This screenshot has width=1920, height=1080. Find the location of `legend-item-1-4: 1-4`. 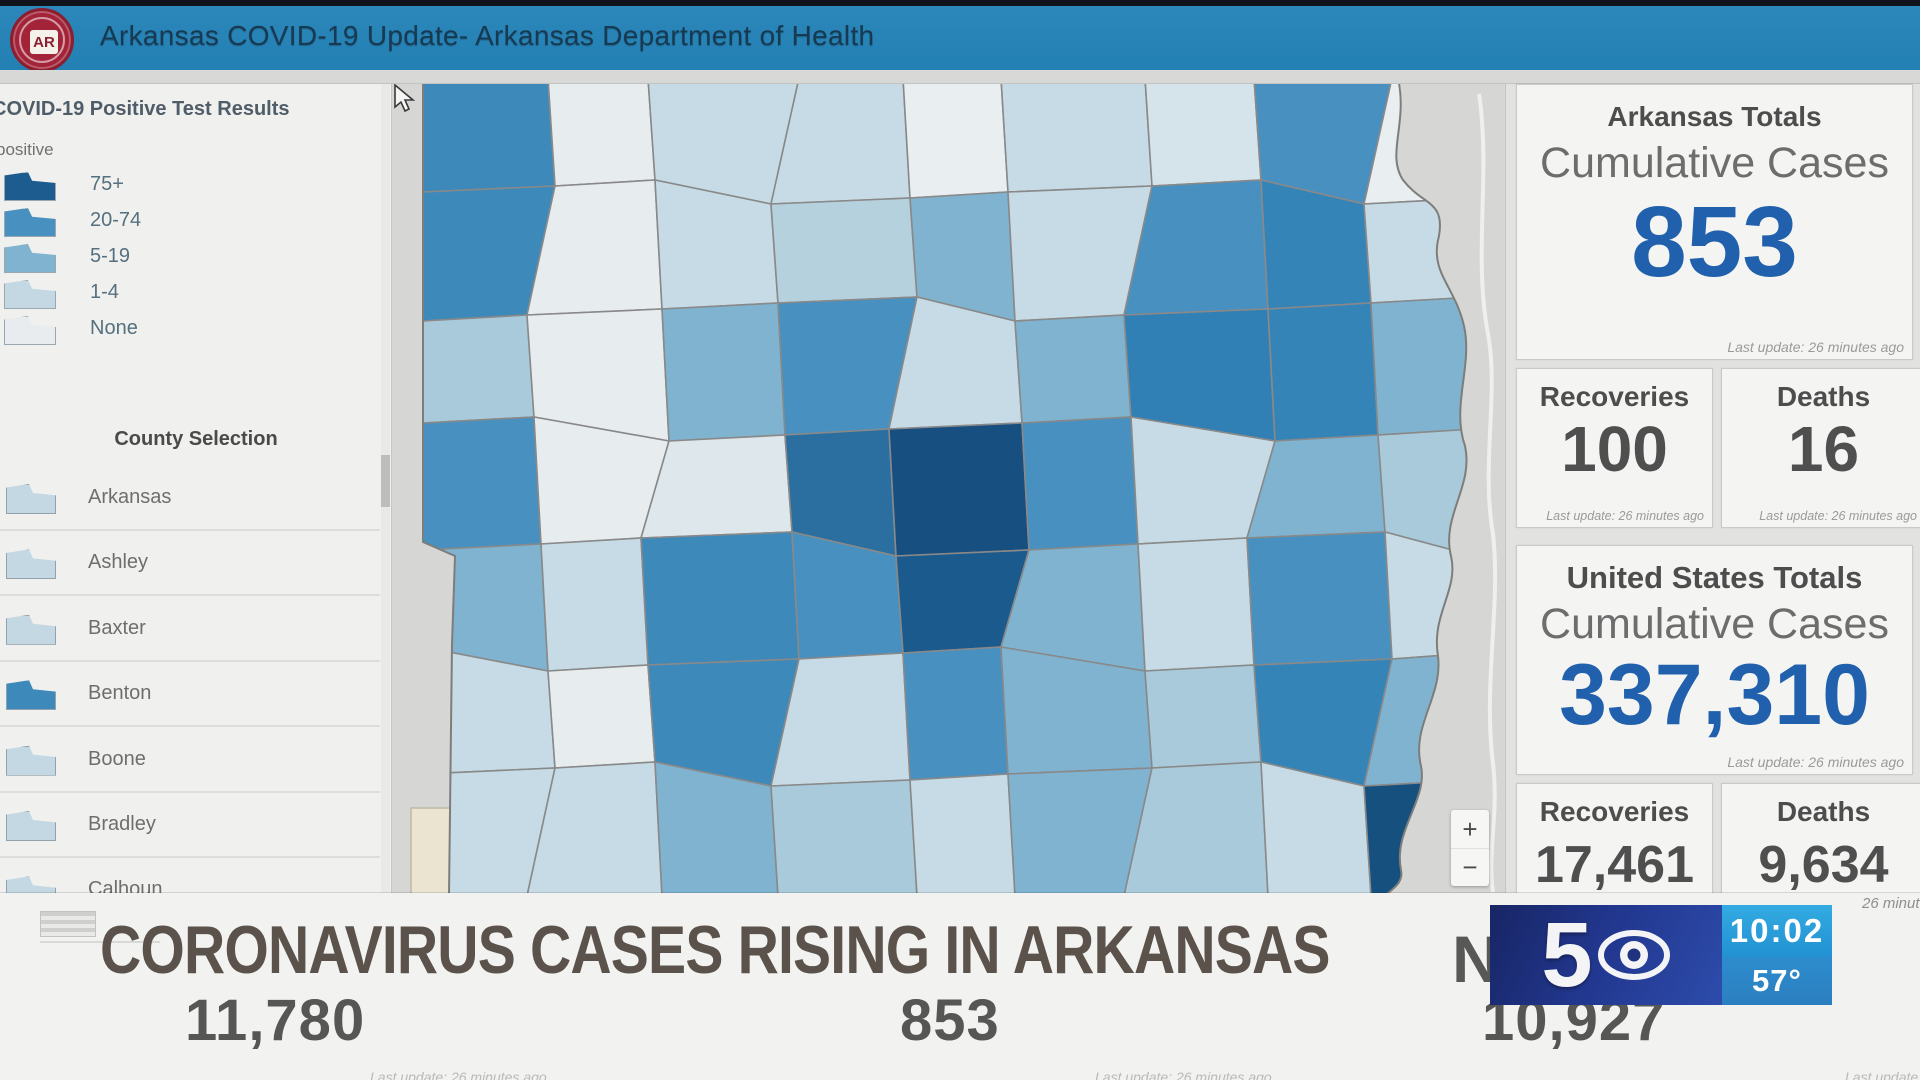

legend-item-1-4: 1-4 is located at coordinates (195, 295).